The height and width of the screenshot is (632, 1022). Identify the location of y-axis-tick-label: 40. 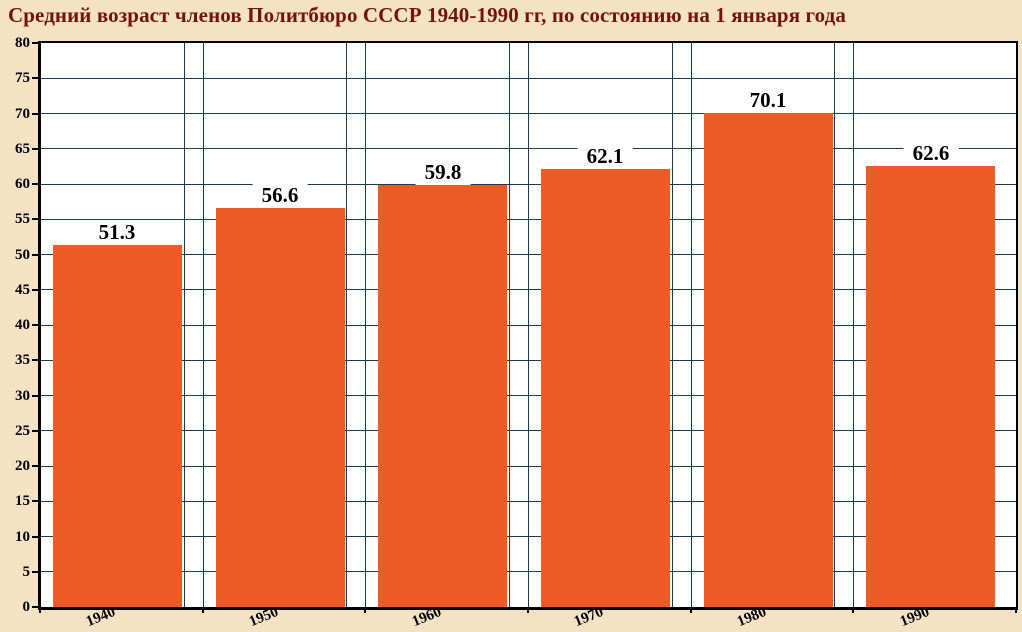
(22, 325).